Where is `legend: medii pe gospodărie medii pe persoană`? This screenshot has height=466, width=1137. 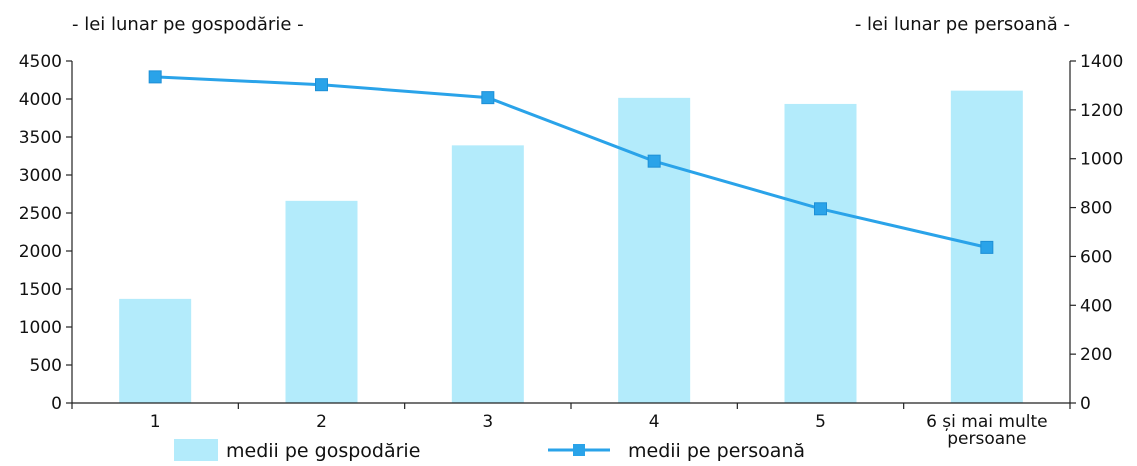 legend: medii pe gospodărie medii pe persoană is located at coordinates (489, 450).